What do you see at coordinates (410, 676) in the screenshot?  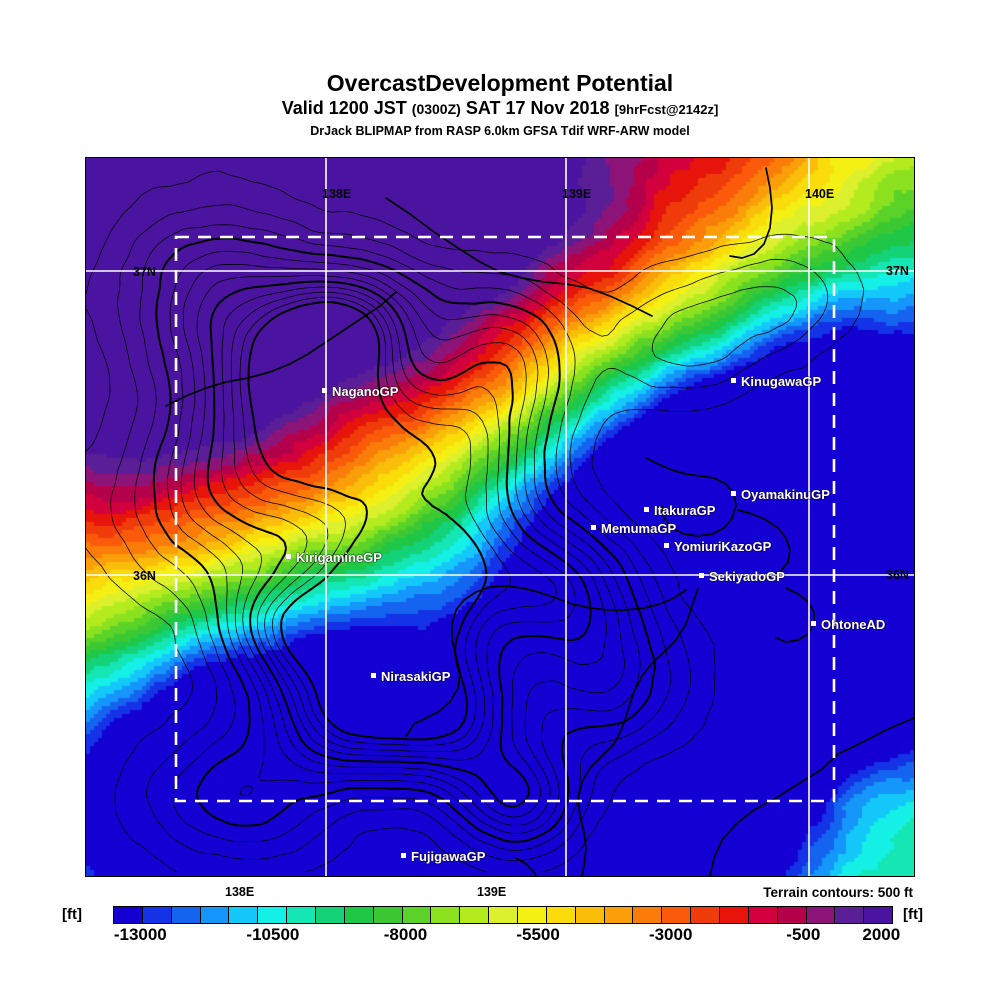 I see `station-marker-nirasakigp: NirasakiGP` at bounding box center [410, 676].